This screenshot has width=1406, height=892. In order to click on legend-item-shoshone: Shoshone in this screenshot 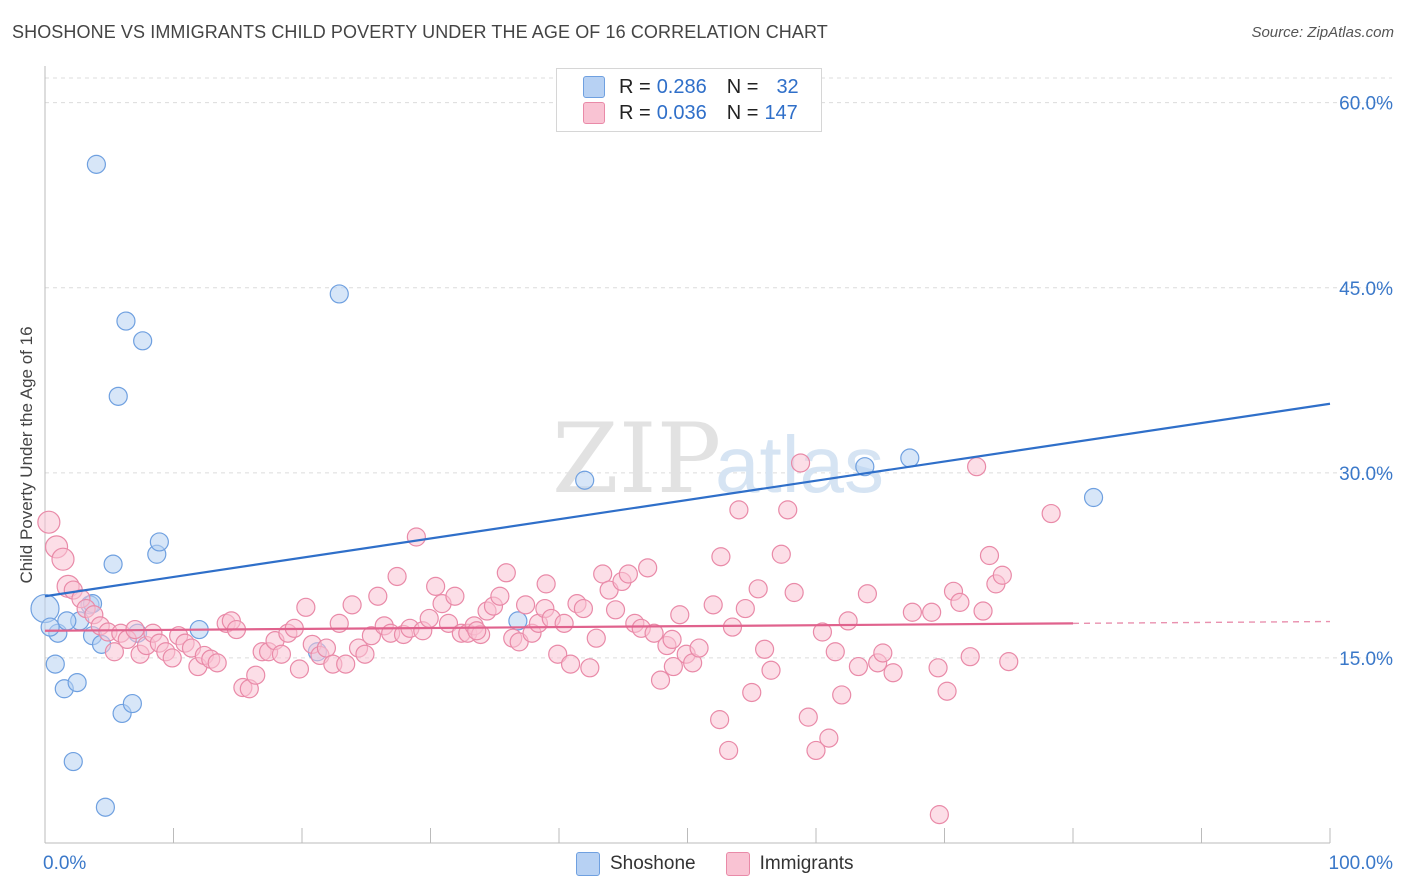, I will do `click(636, 864)`.